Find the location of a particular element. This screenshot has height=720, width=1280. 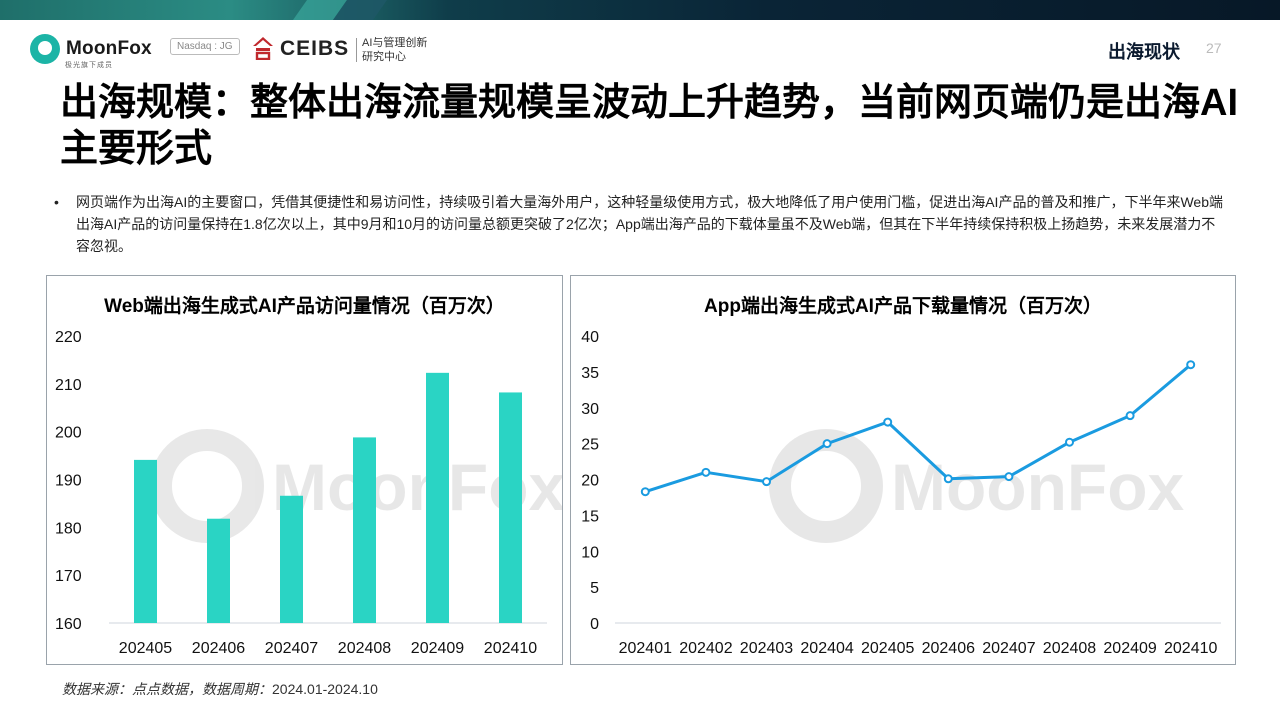

y-tick-label: 160 is located at coordinates (68, 624).